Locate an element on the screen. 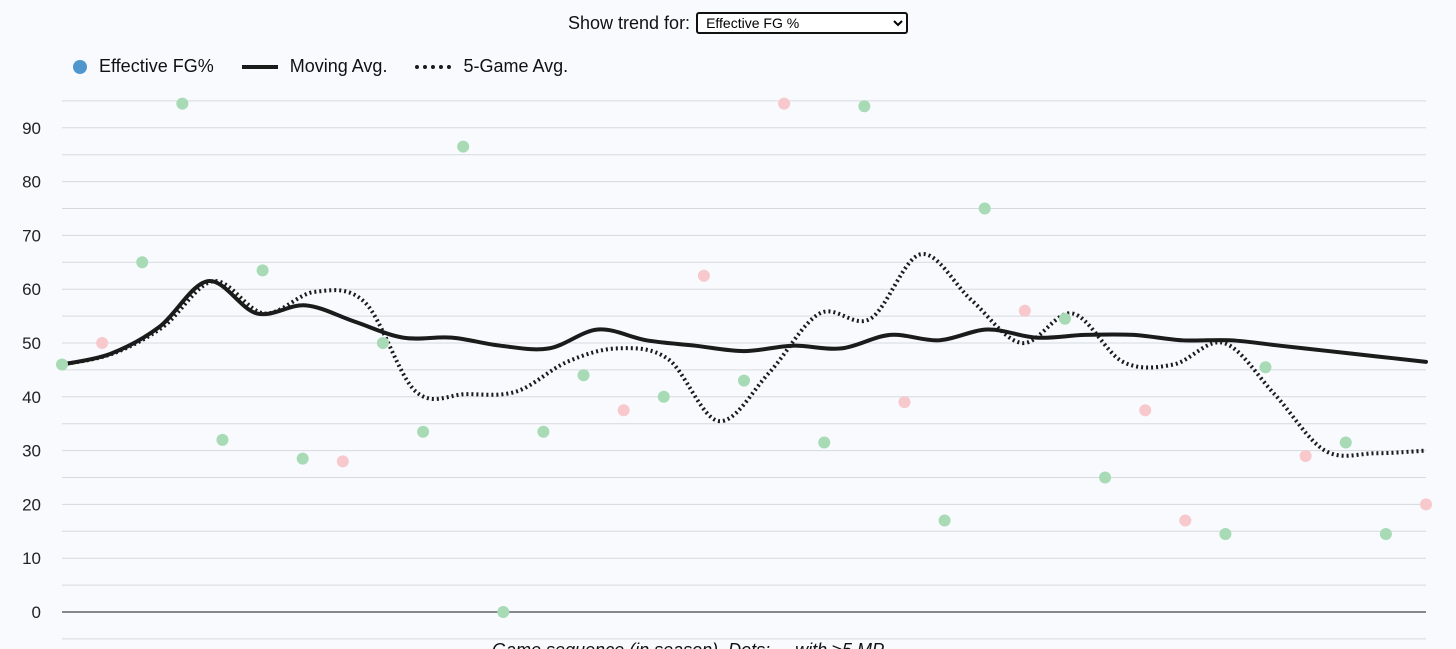 The width and height of the screenshot is (1456, 649). legend-five-game-avg: 5-Game Avg. is located at coordinates (491, 66).